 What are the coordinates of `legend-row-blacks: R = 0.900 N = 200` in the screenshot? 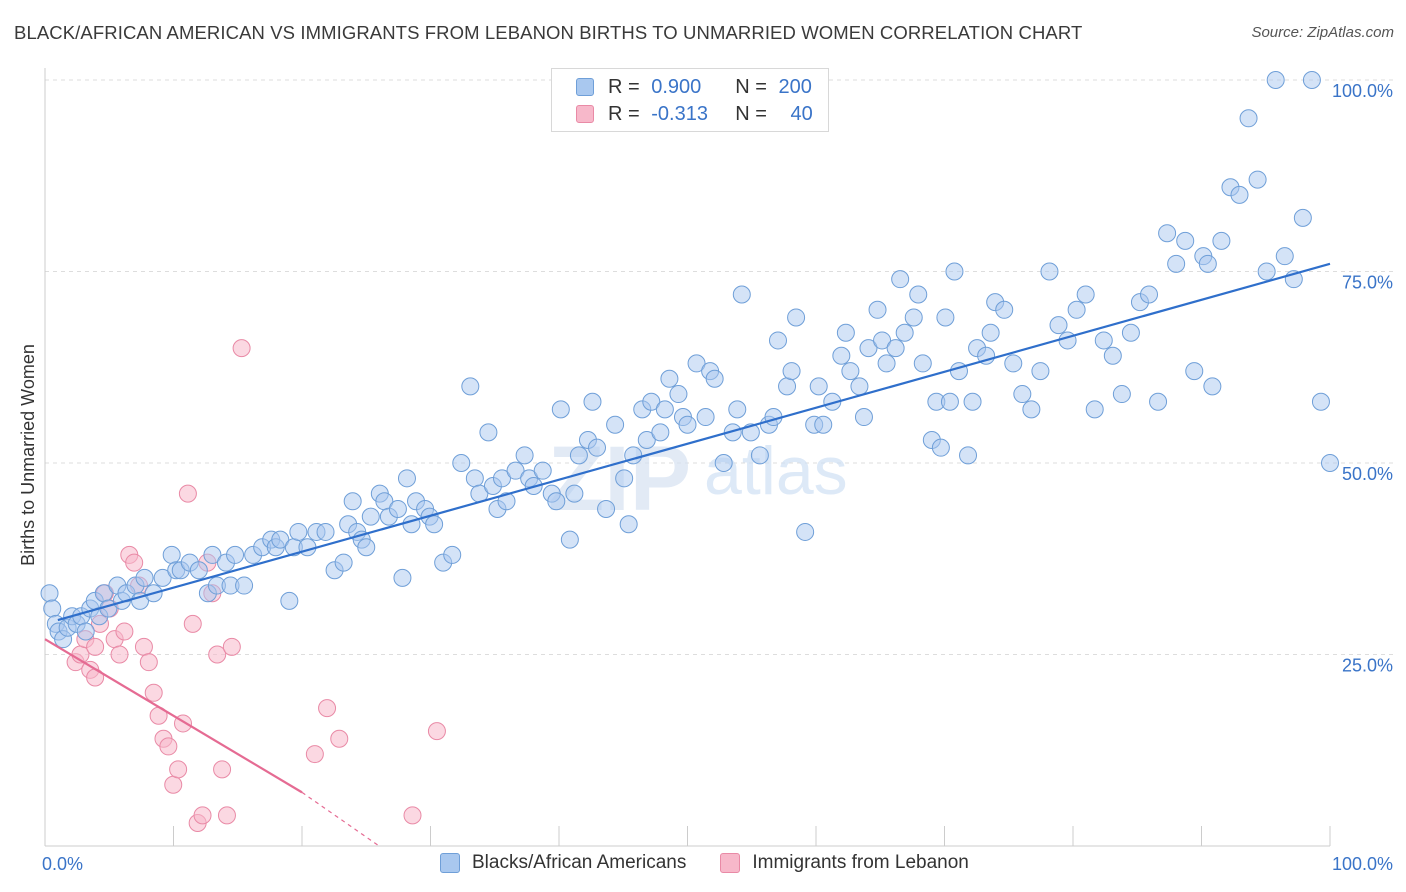 It's located at (694, 87).